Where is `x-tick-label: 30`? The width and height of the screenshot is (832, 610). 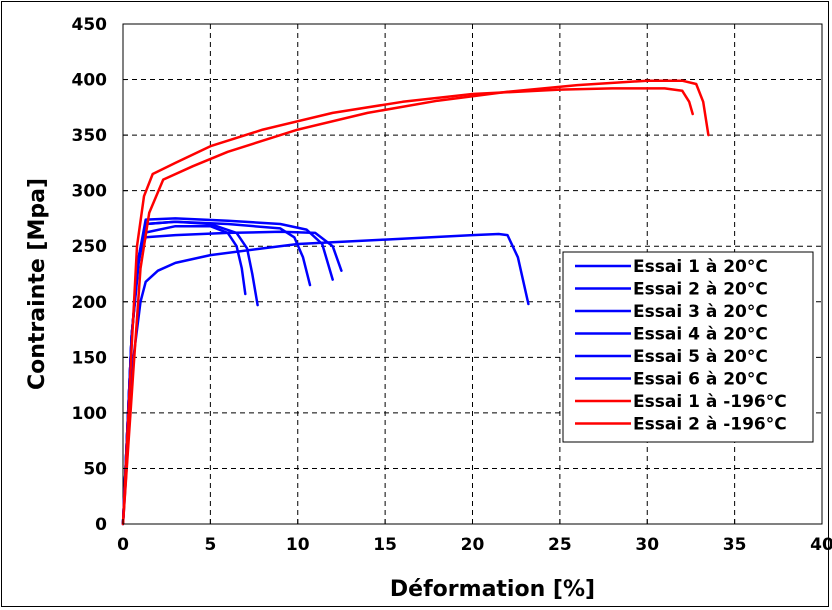
x-tick-label: 30 is located at coordinates (647, 545).